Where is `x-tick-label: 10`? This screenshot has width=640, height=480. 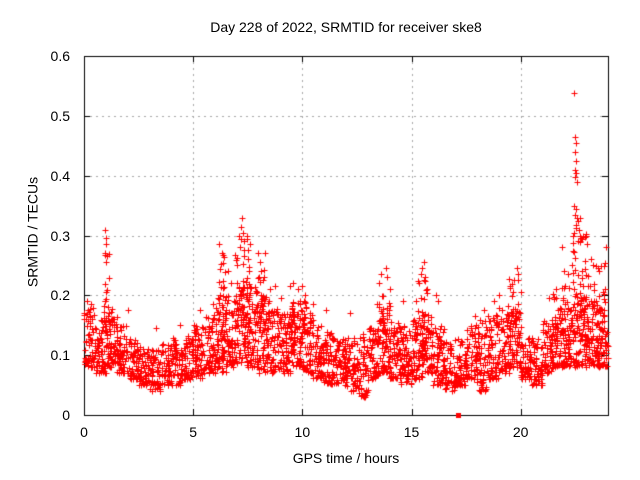 x-tick-label: 10 is located at coordinates (302, 432).